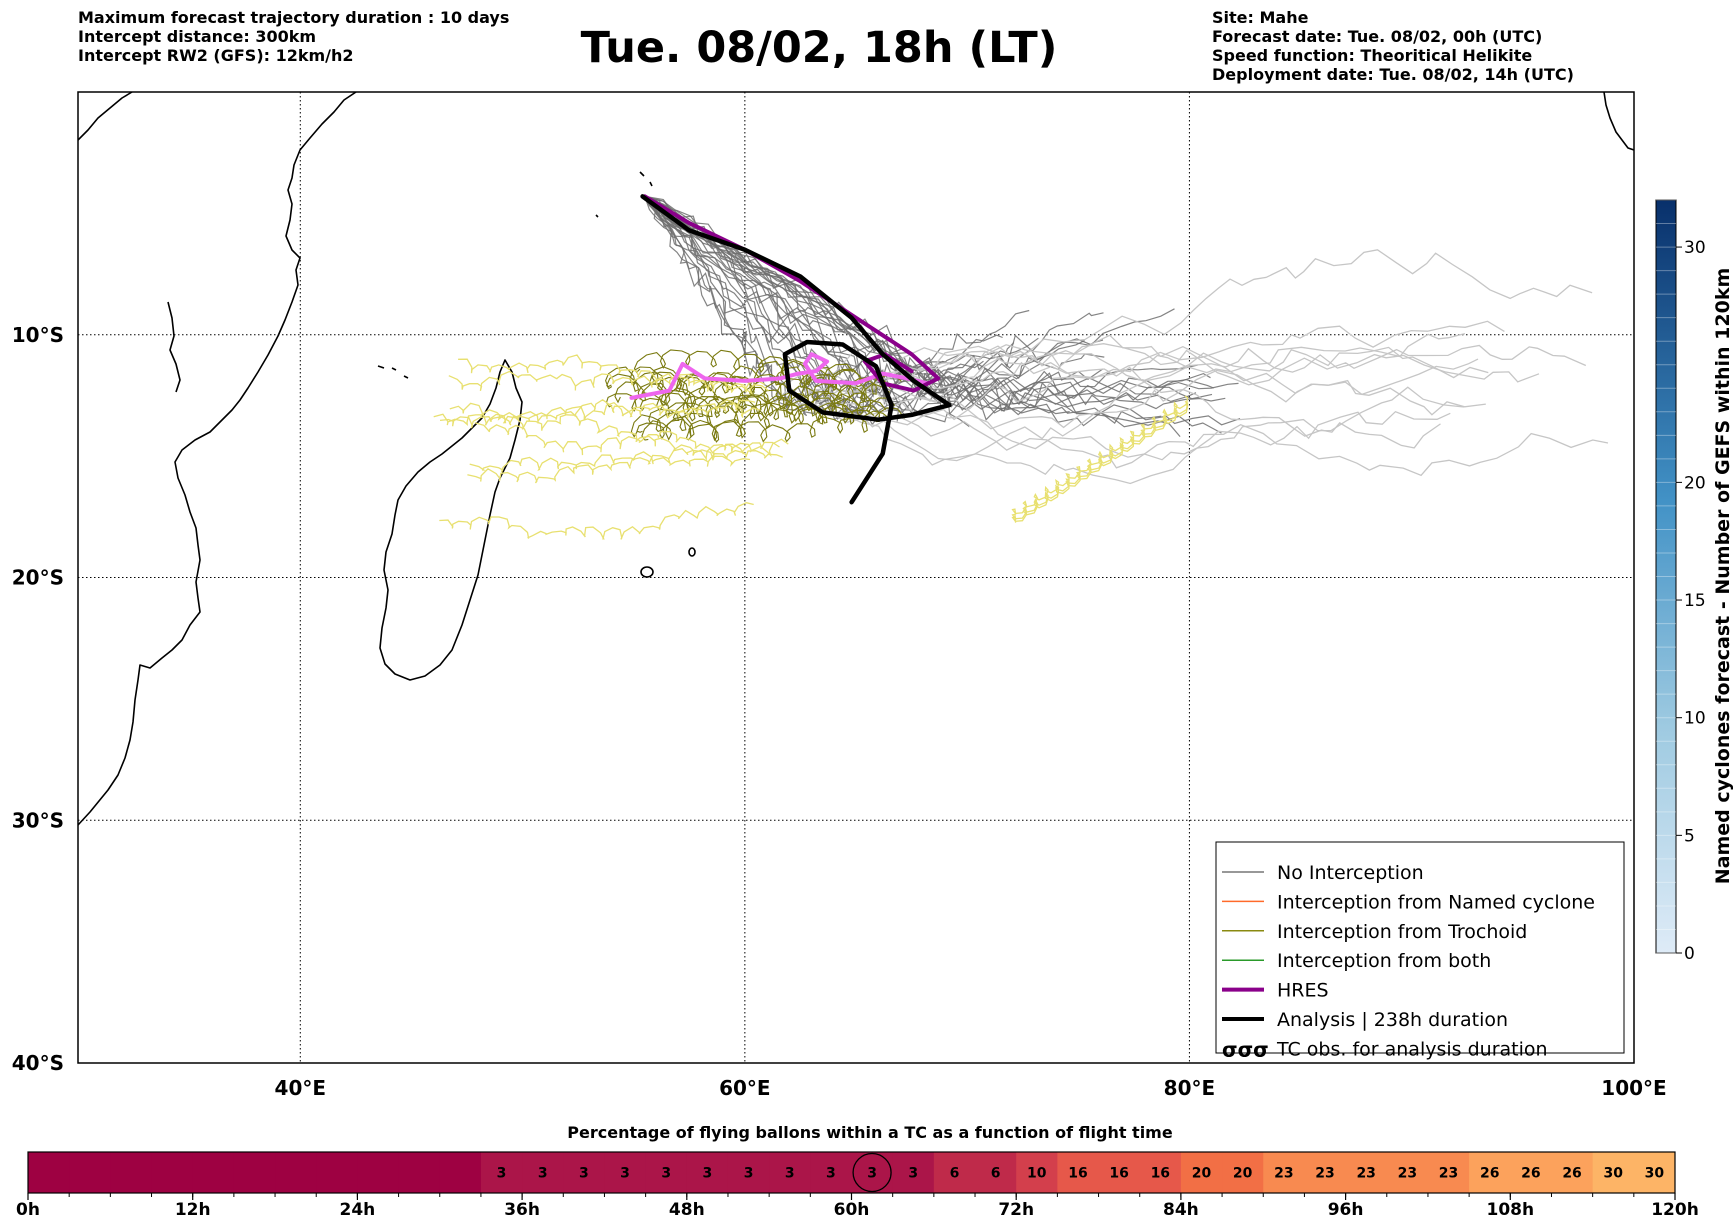 Image resolution: width=1734 pixels, height=1223 pixels. I want to click on speed-function: Speed function: Theoritical Helikite, so click(1372, 55).